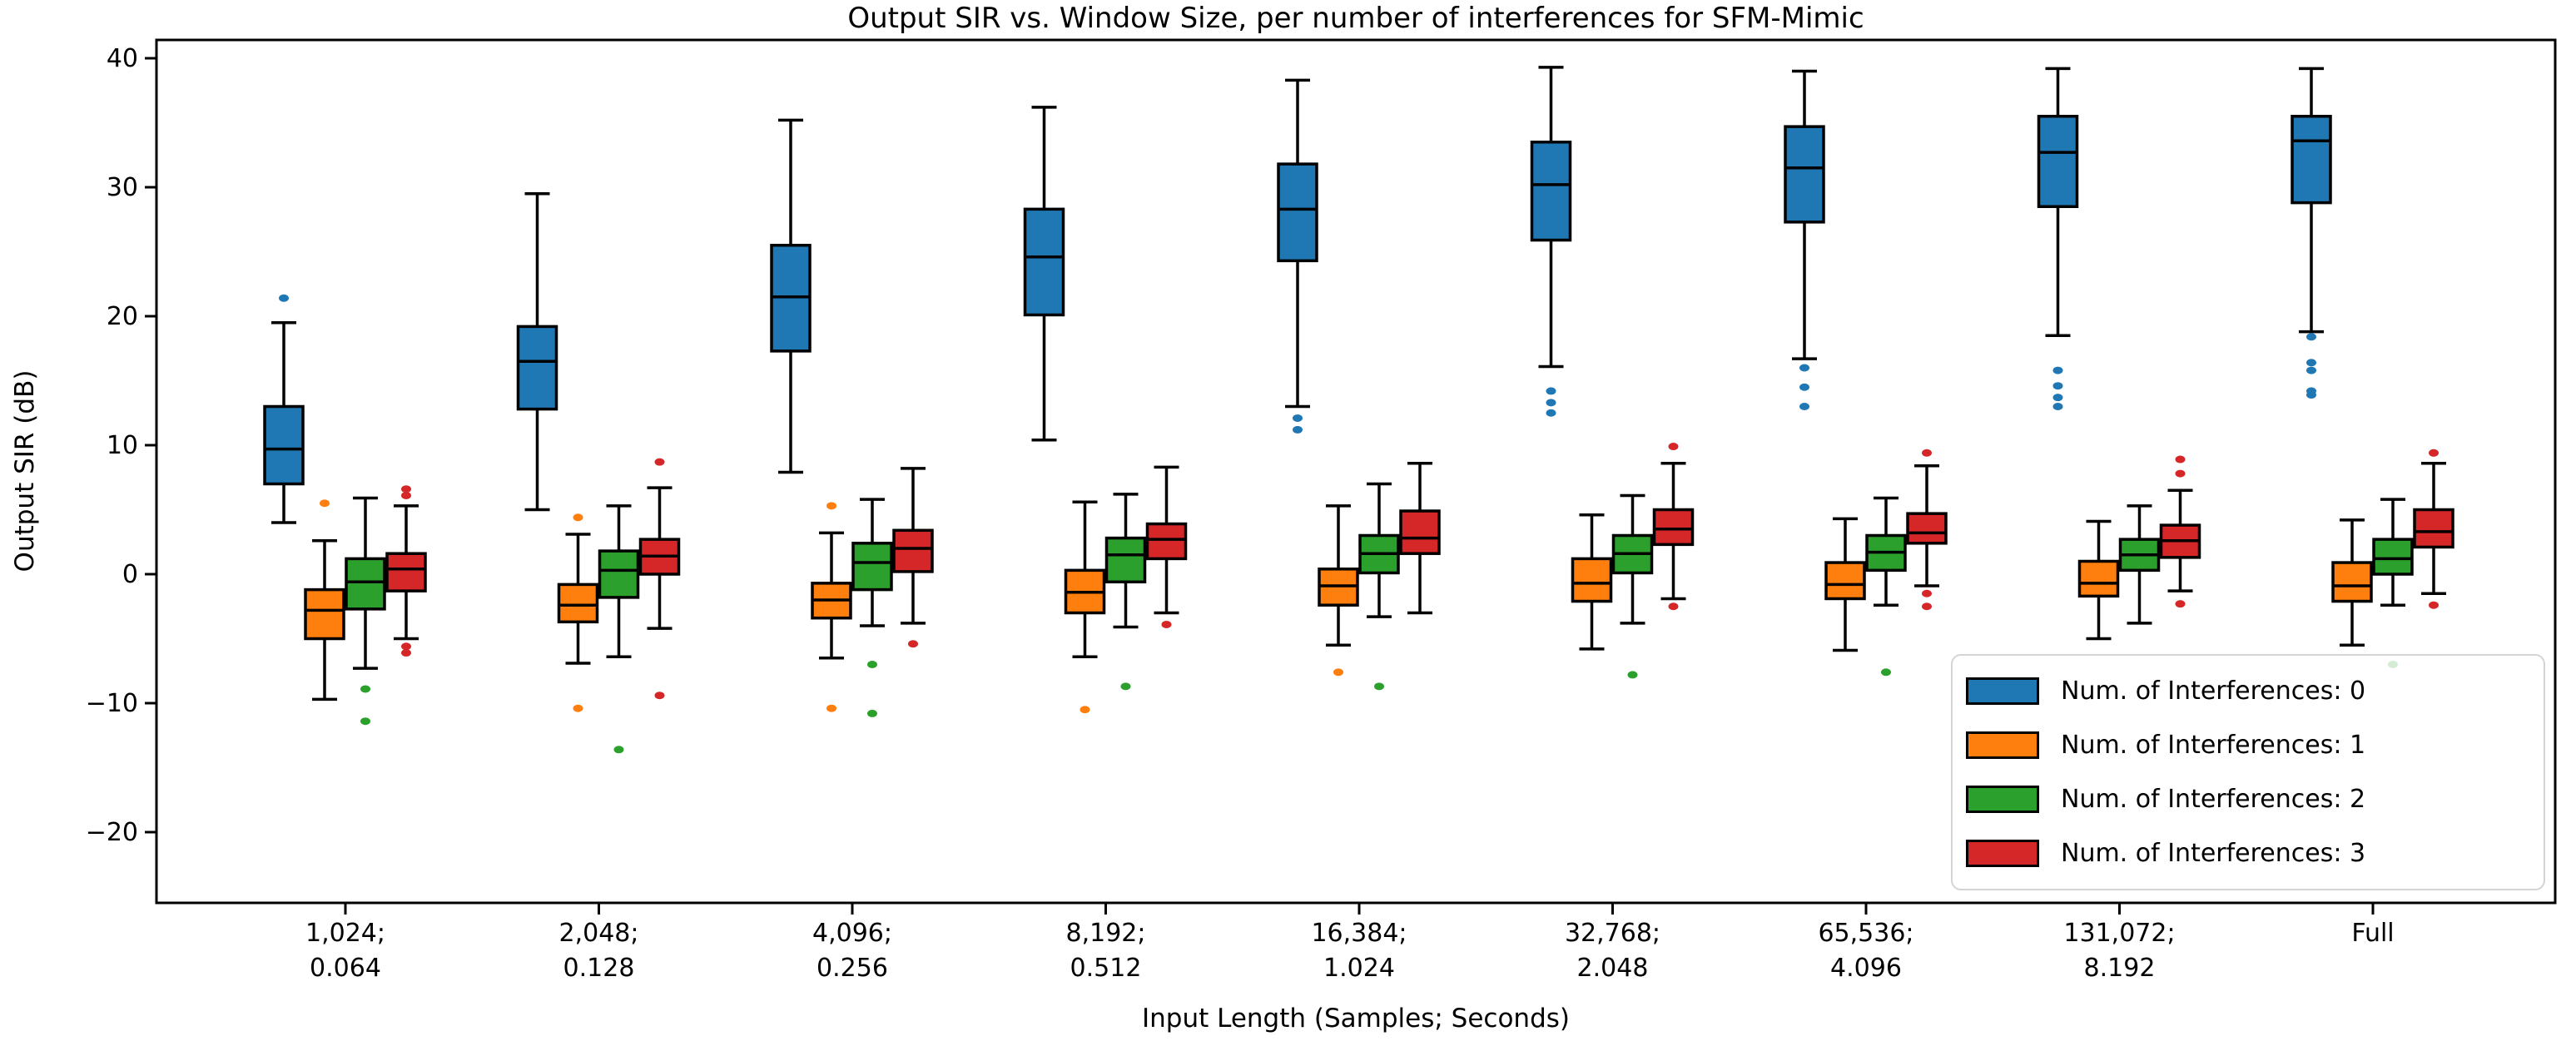  What do you see at coordinates (1125, 686) in the screenshot?
I see `box-4-interf2-flier` at bounding box center [1125, 686].